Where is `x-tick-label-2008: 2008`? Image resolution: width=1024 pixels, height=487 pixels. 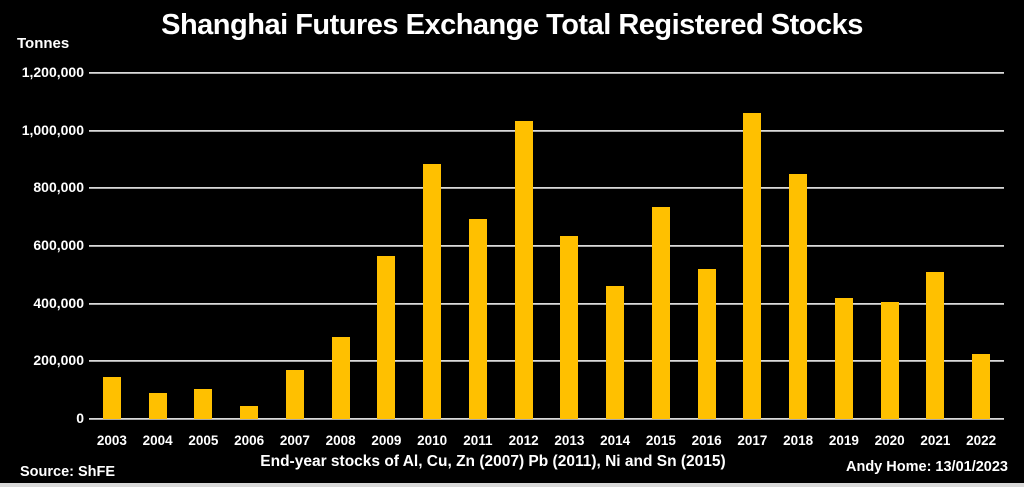
x-tick-label-2008: 2008 is located at coordinates (340, 440).